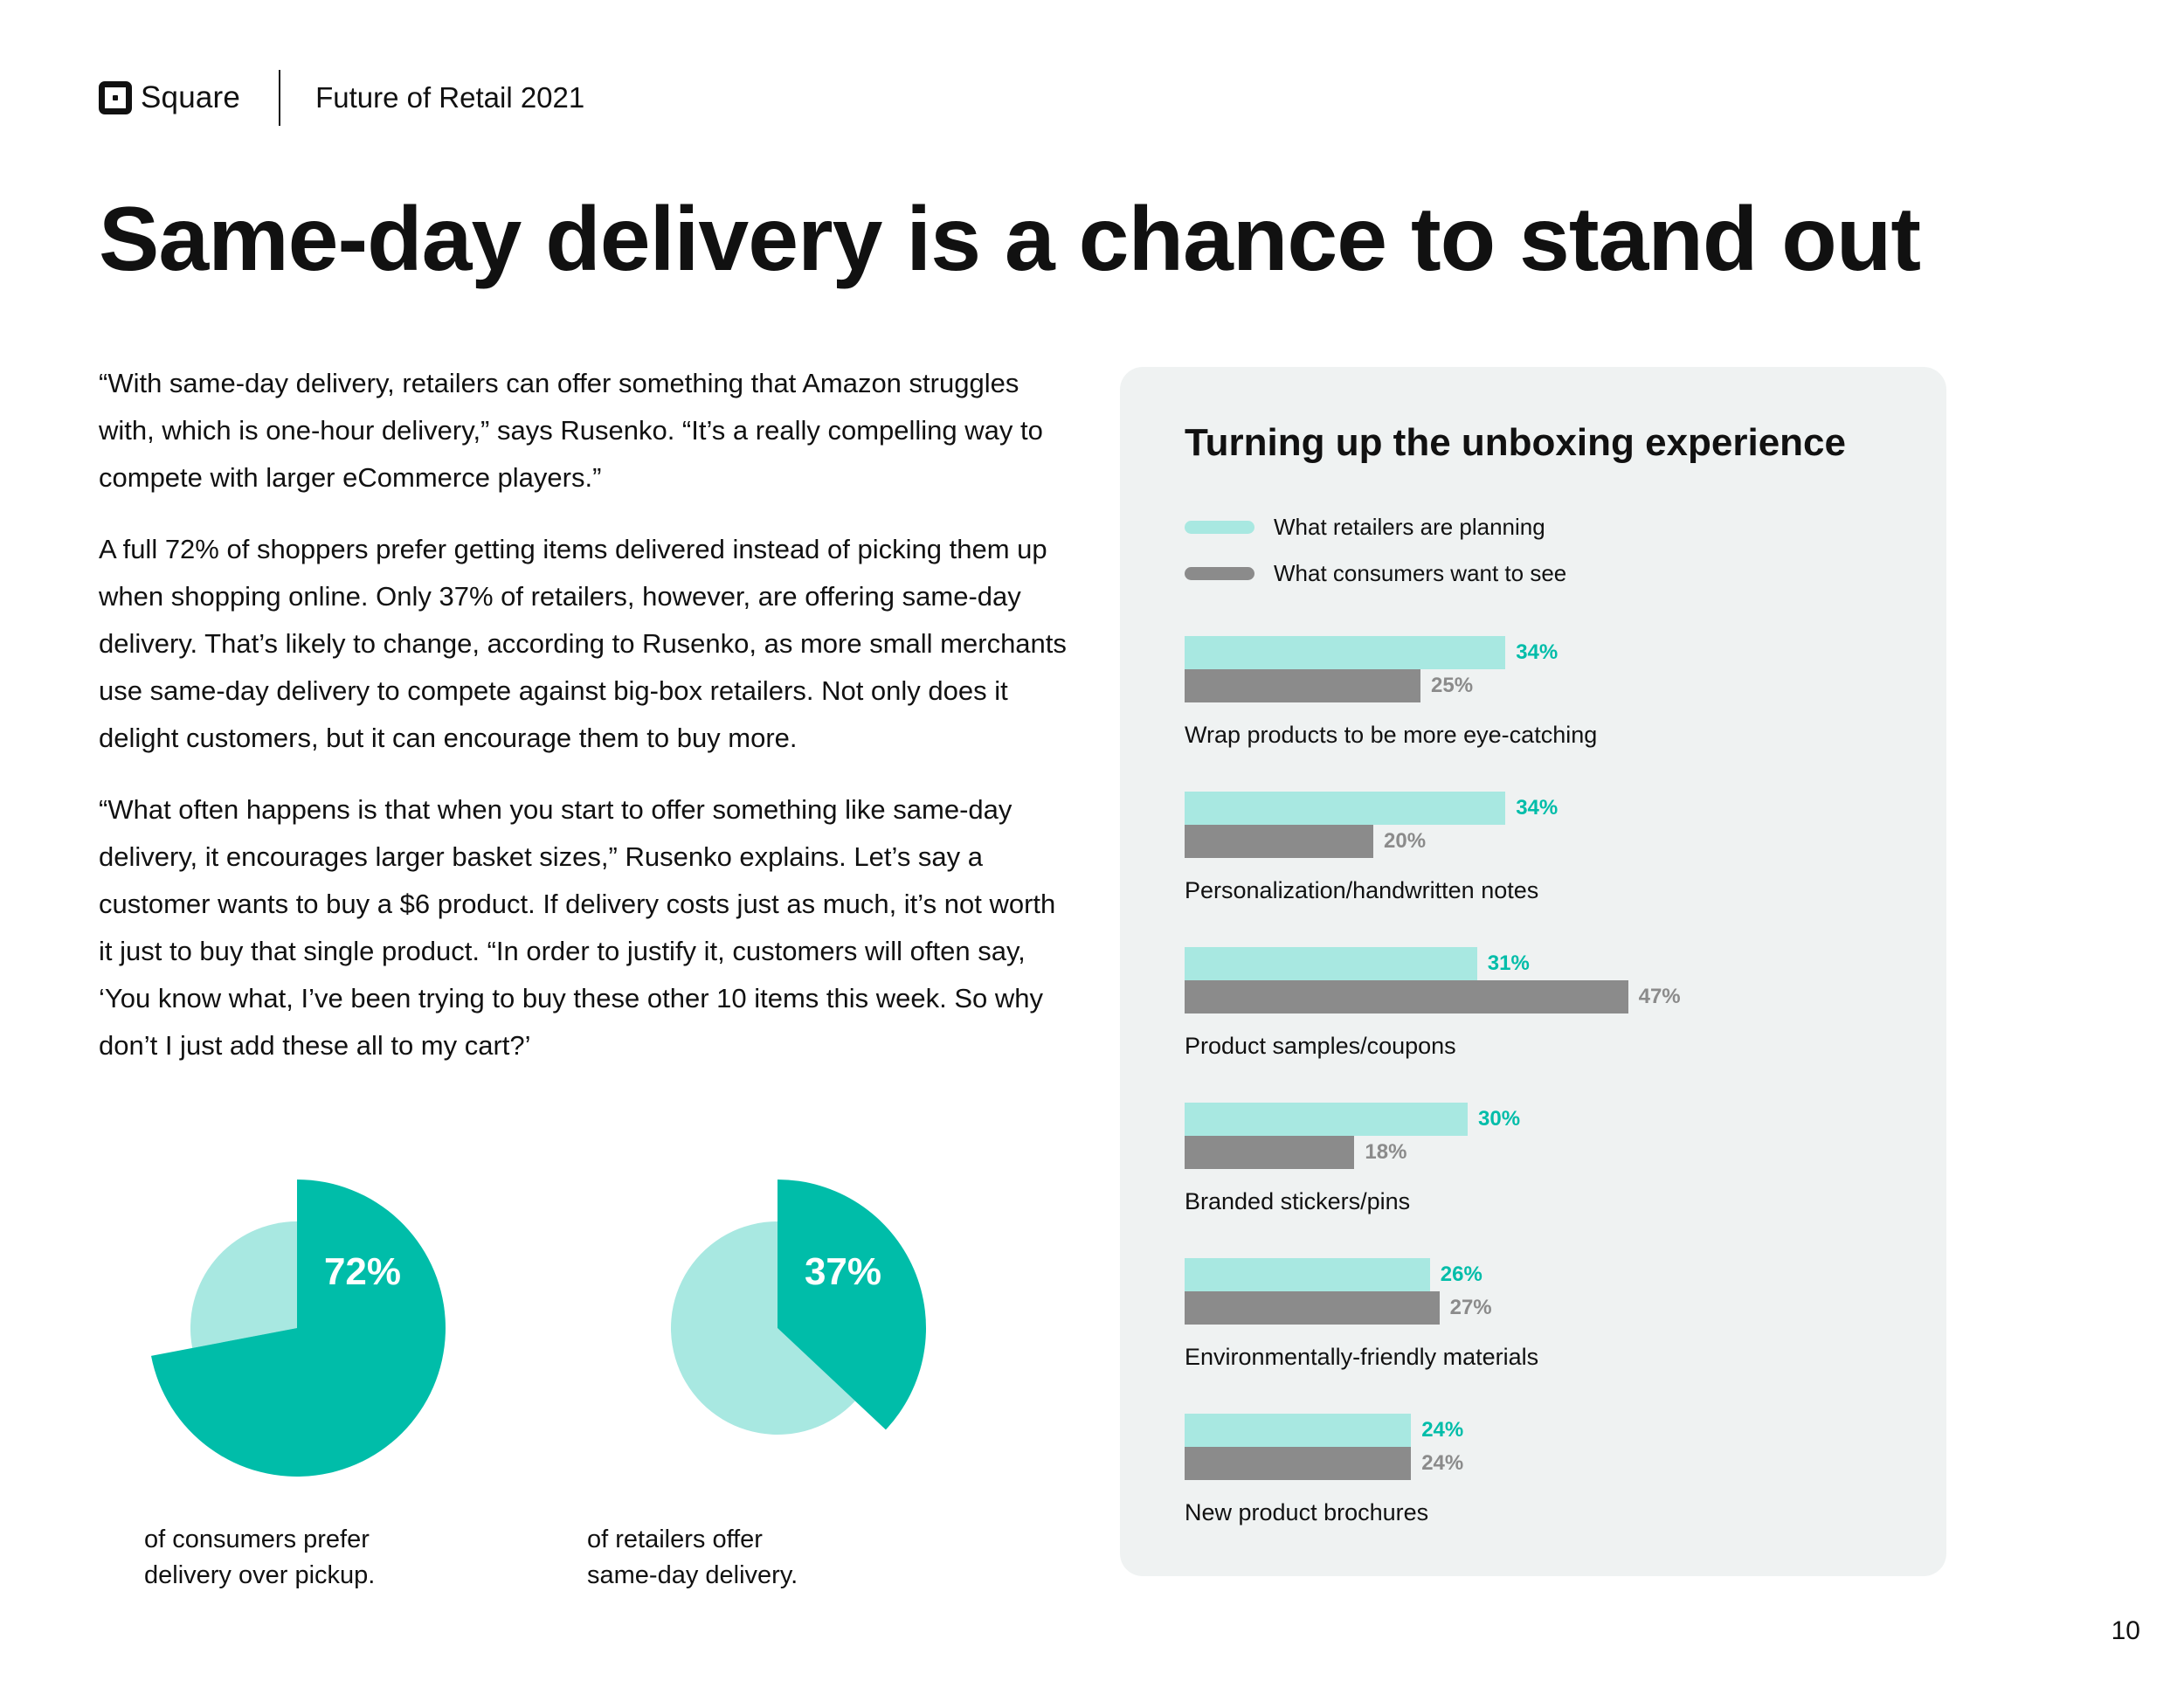  Describe the element at coordinates (1386, 1152) in the screenshot. I see `bar-value-label-consumers: 18%` at that location.